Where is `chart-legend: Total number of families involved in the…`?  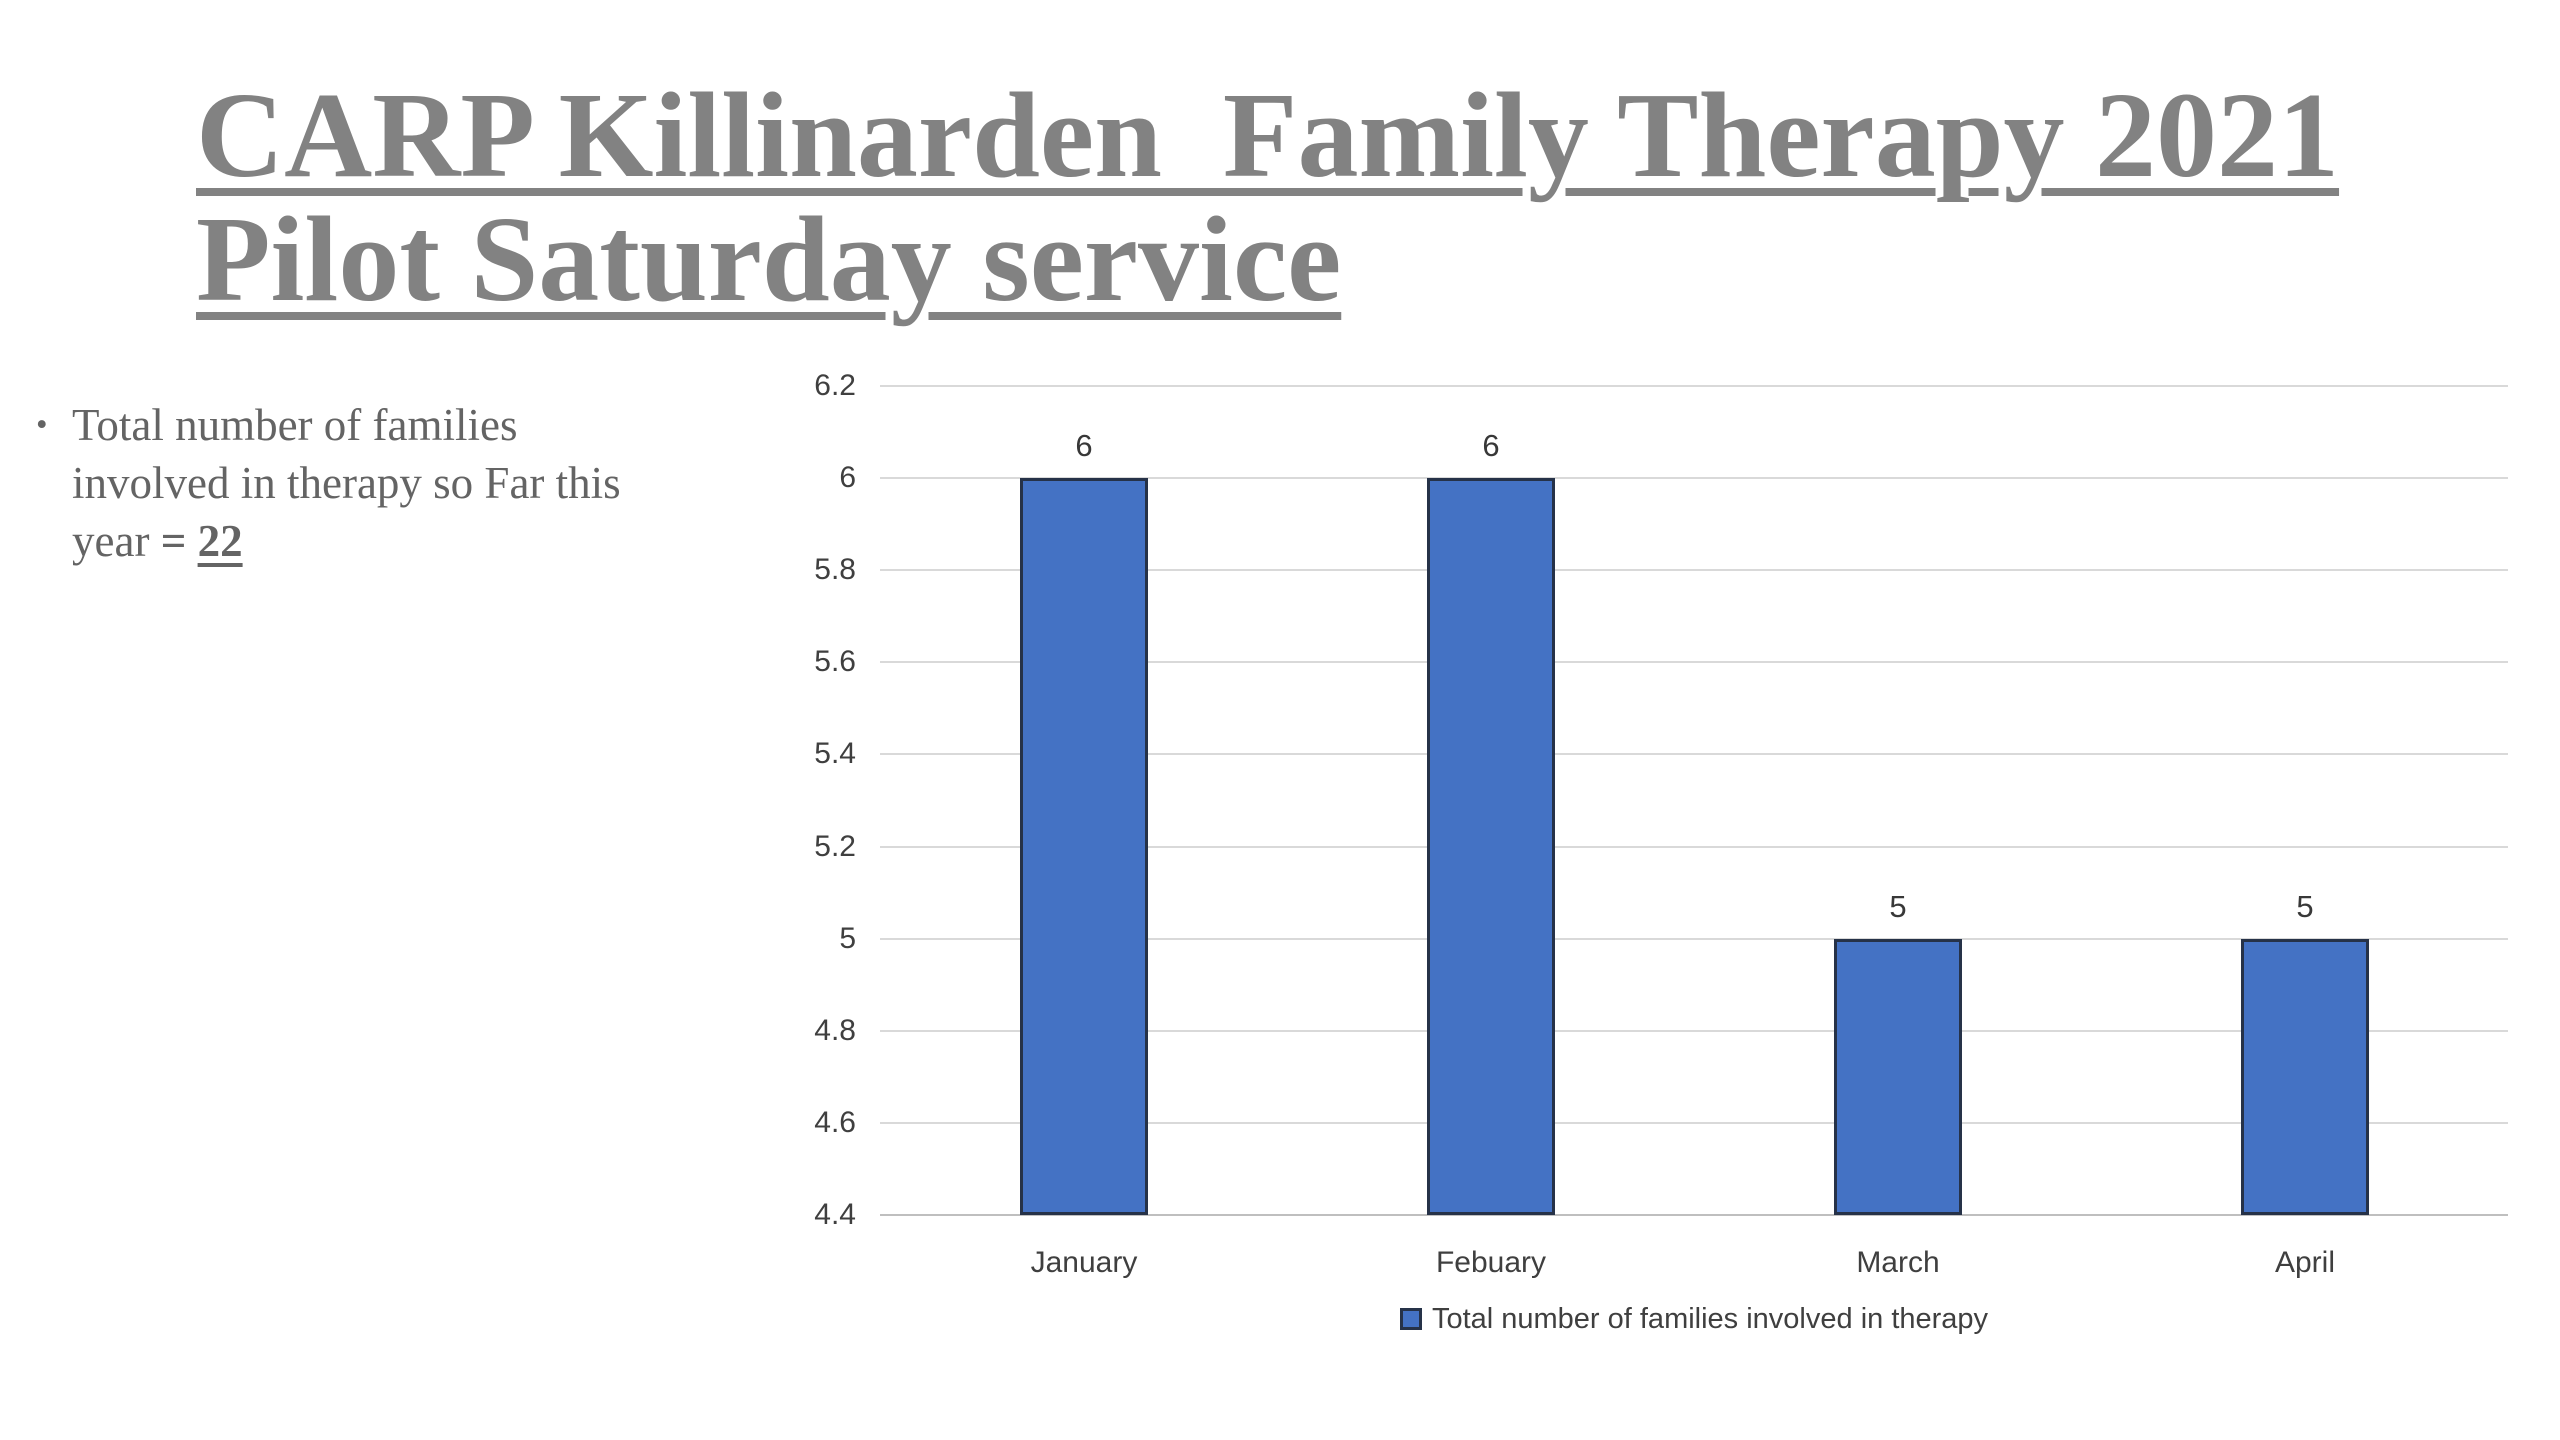 chart-legend: Total number of families involved in the… is located at coordinates (1694, 1319).